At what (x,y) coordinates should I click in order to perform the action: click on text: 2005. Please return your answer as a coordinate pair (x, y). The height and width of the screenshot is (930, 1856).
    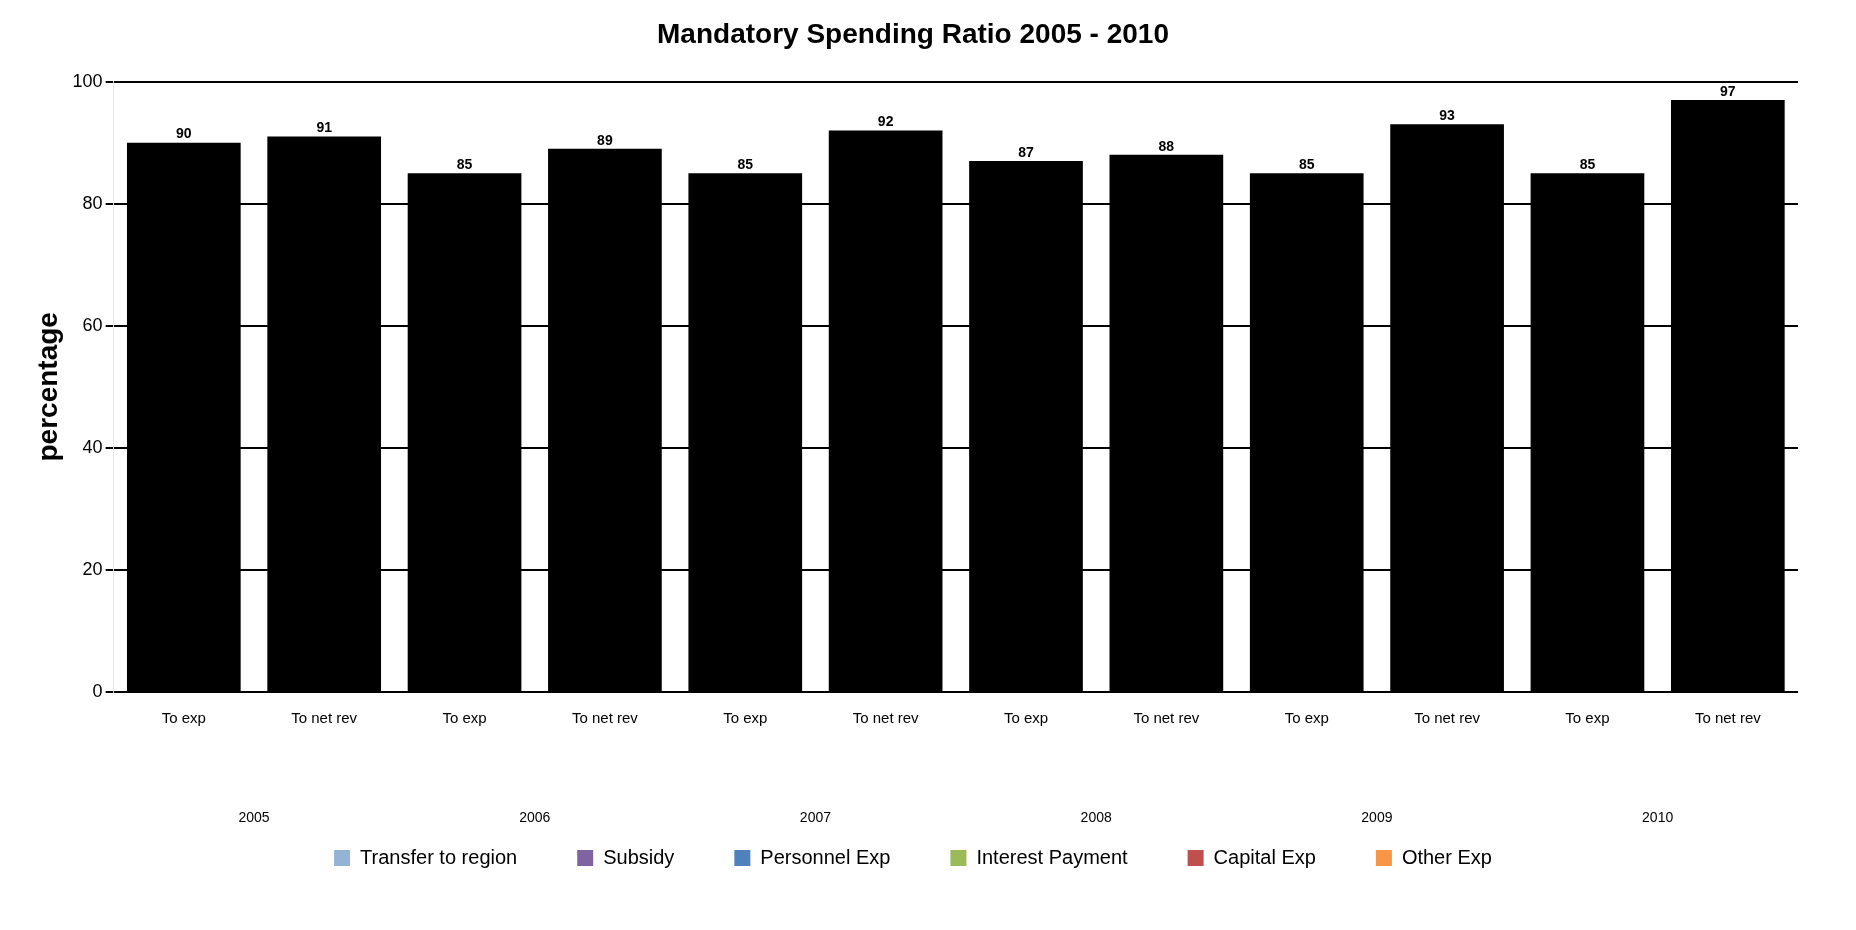
    Looking at the image, I should click on (254, 816).